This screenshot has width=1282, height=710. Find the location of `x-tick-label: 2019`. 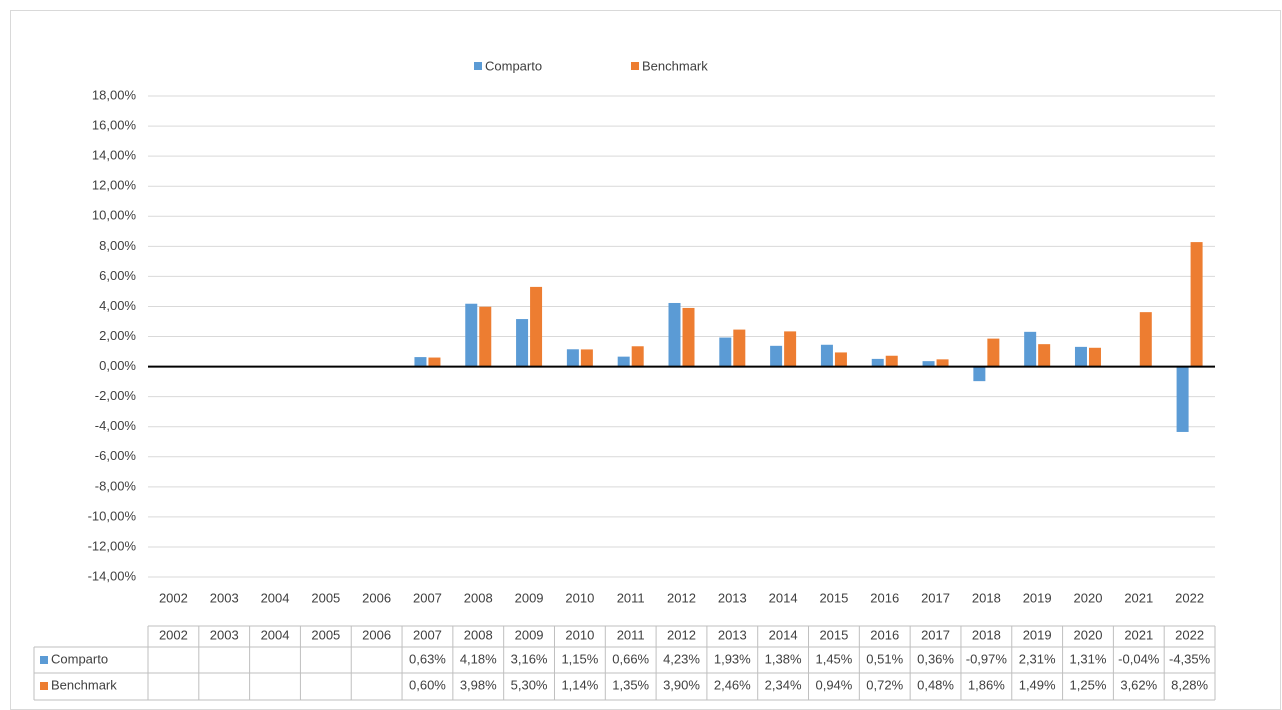

x-tick-label: 2019 is located at coordinates (1037, 597).